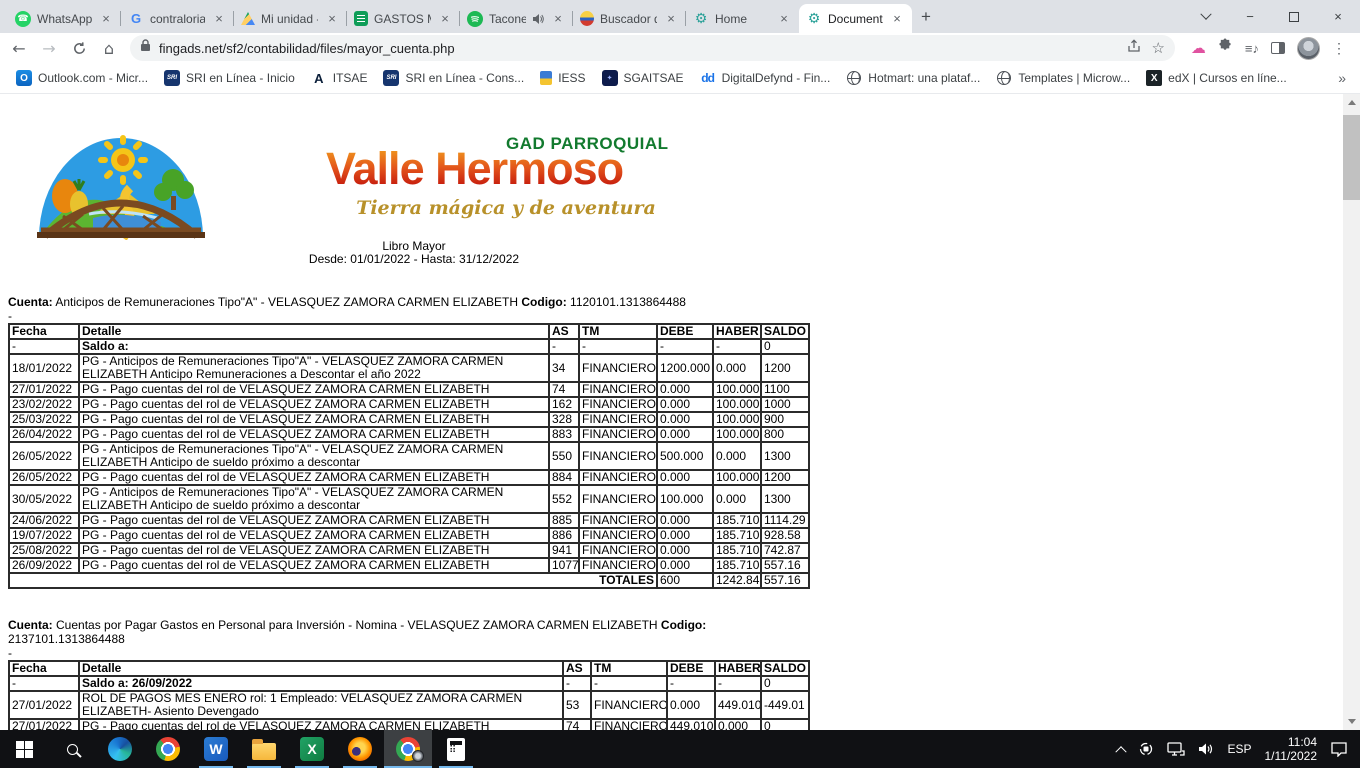 This screenshot has height=768, width=1360. What do you see at coordinates (79, 48) in the screenshot?
I see `reload-button` at bounding box center [79, 48].